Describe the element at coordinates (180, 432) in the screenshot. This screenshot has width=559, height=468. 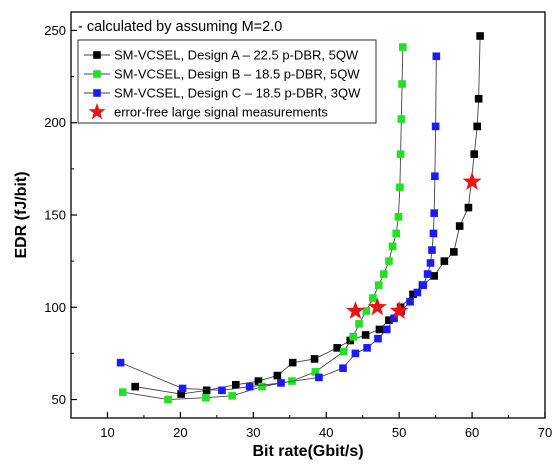
I see `x-tick-label: 20` at that location.